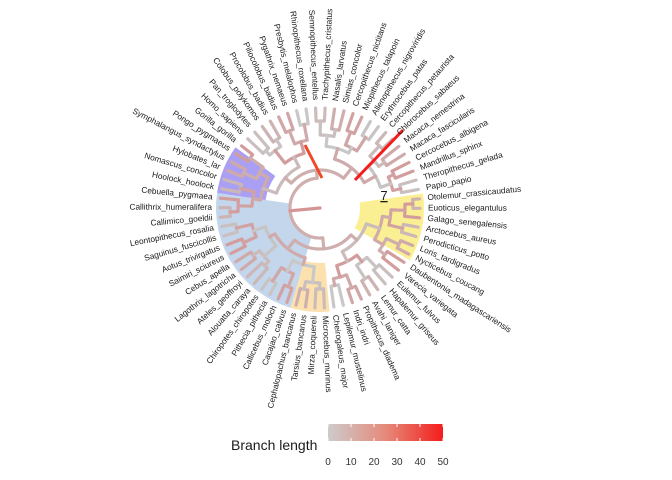 The height and width of the screenshot is (480, 672). Describe the element at coordinates (274, 445) in the screenshot. I see `legend-title: Branch length` at that location.